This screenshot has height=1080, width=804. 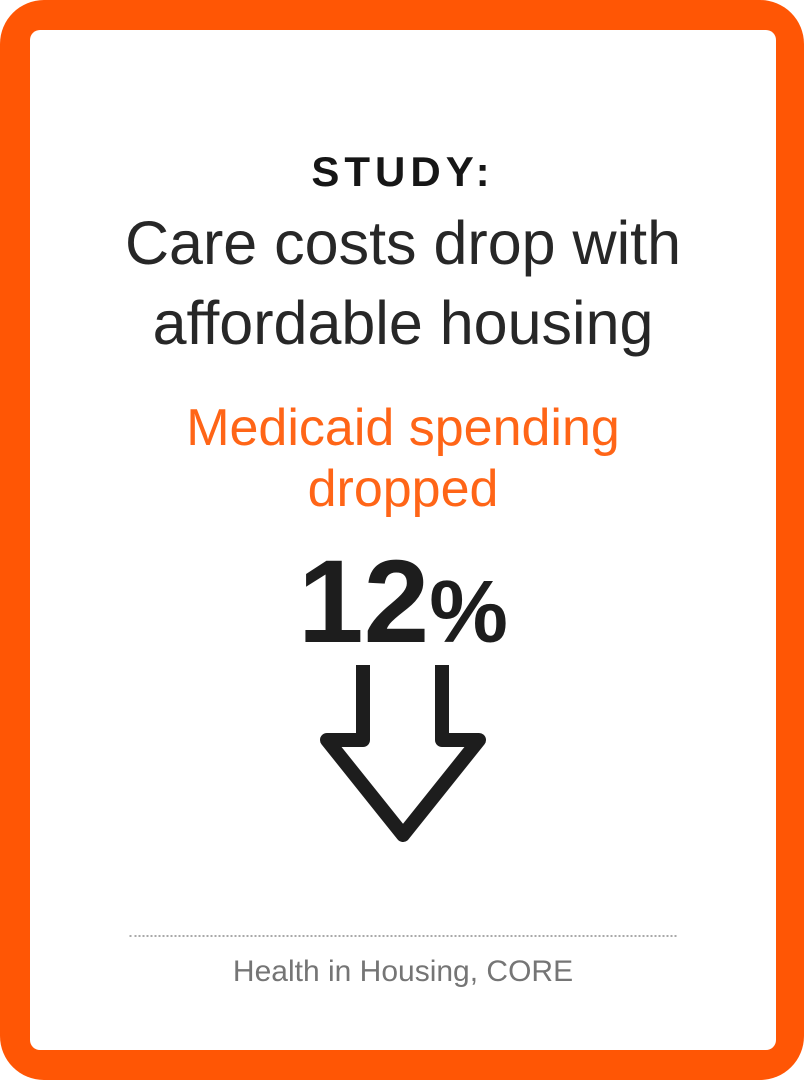 What do you see at coordinates (468, 611) in the screenshot?
I see `stat-unit: %` at bounding box center [468, 611].